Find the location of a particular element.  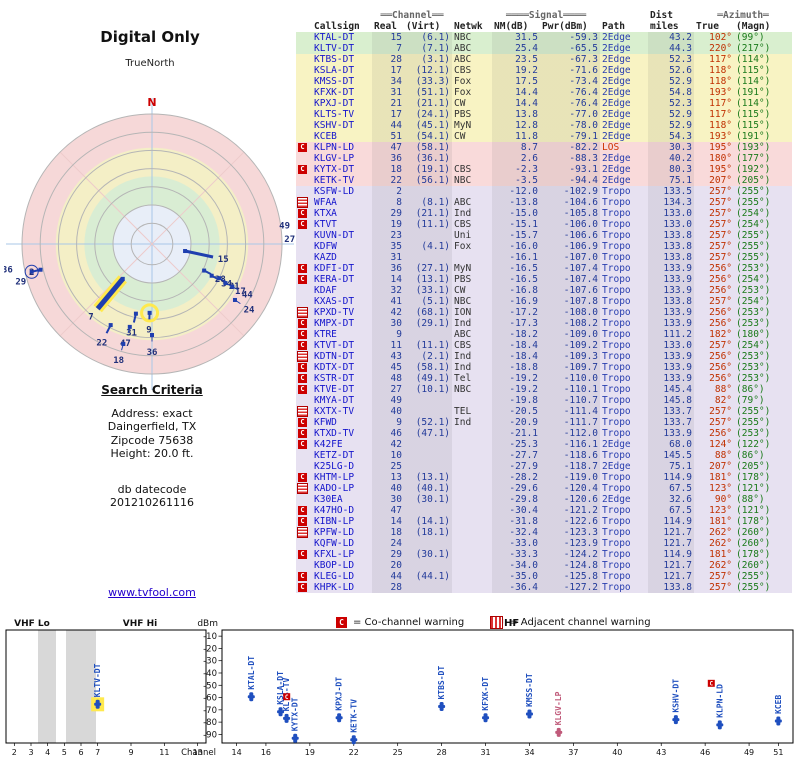

azimuth-radar-plot: N15283421174424722314718369229364927 is located at coordinates (149, 243).